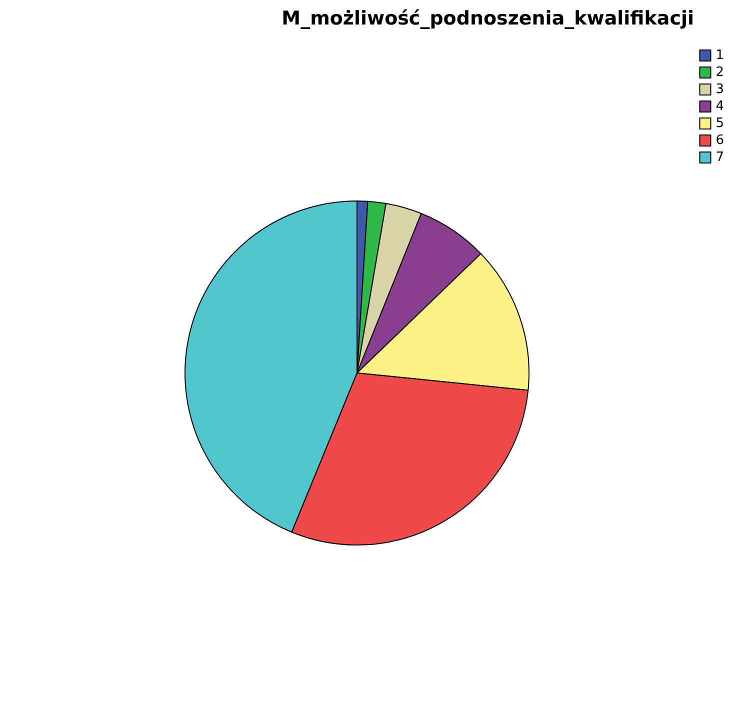 This screenshot has width=737, height=702. Describe the element at coordinates (720, 106) in the screenshot. I see `legend-label: 4` at that location.